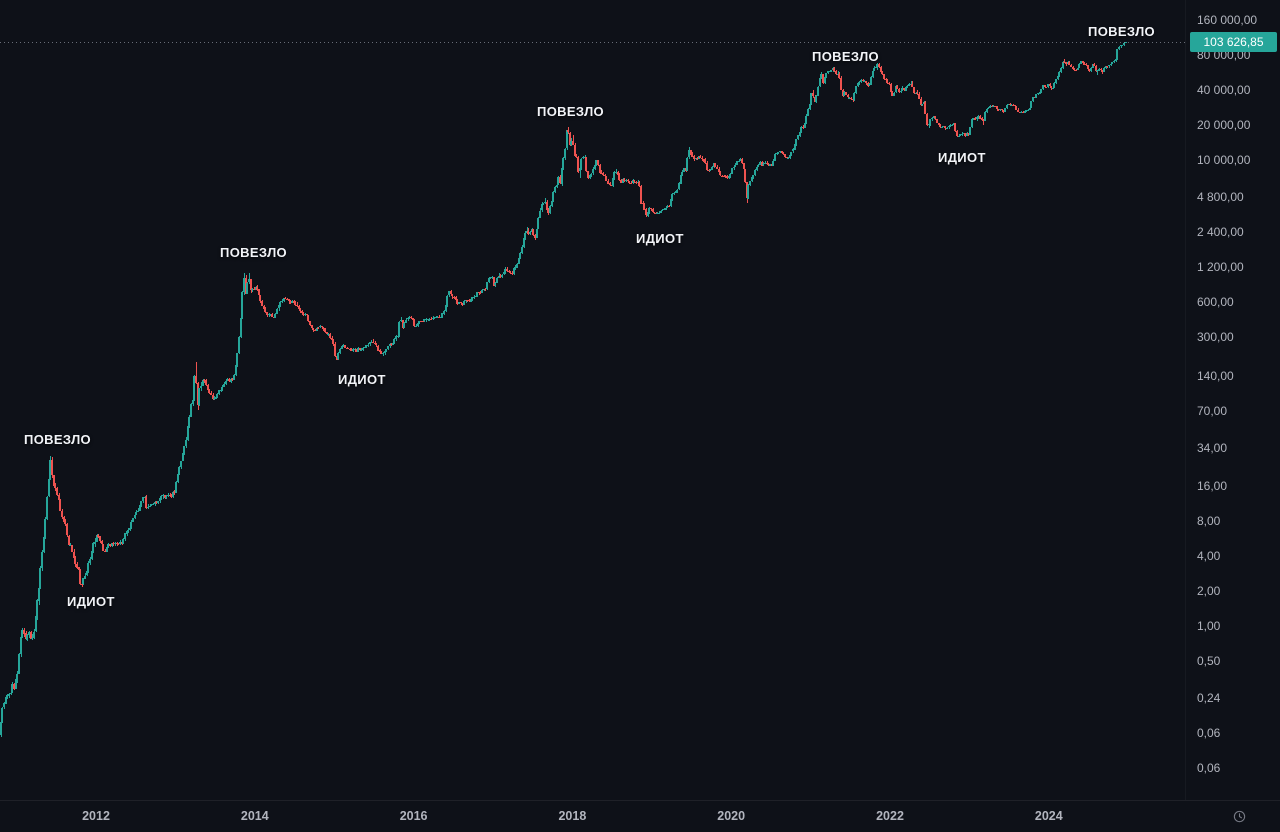  I want to click on price-axis-label: 1 200,00, so click(1220, 267).